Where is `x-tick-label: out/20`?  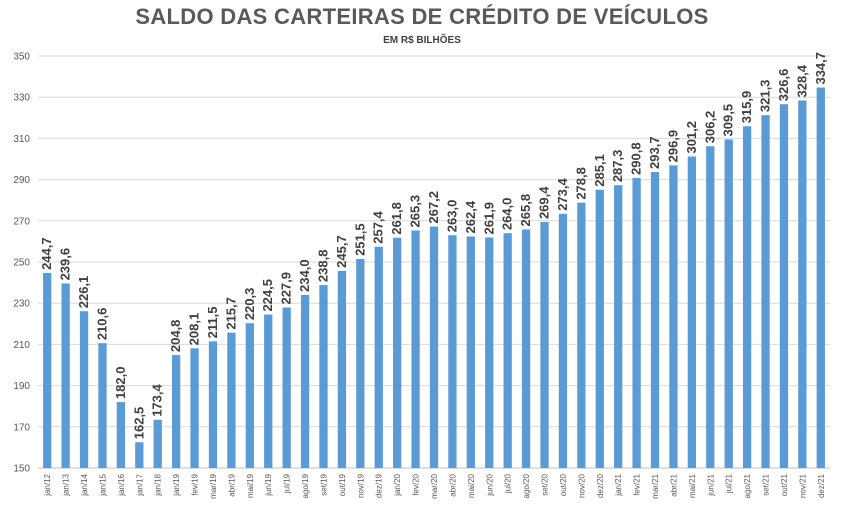 x-tick-label: out/20 is located at coordinates (563, 484).